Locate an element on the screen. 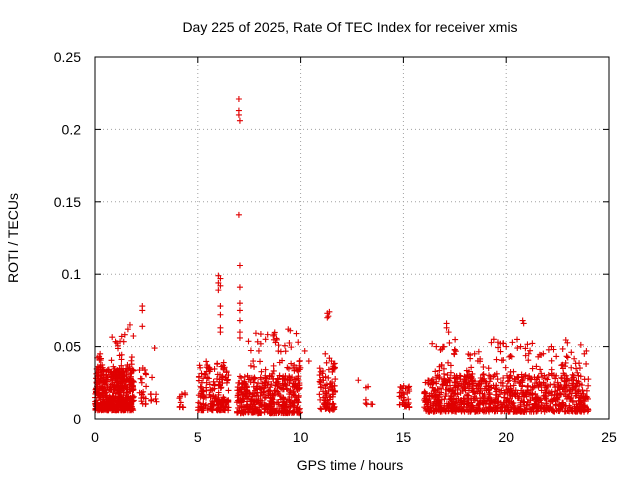  y-tick-label: 0.05 is located at coordinates (67, 347).